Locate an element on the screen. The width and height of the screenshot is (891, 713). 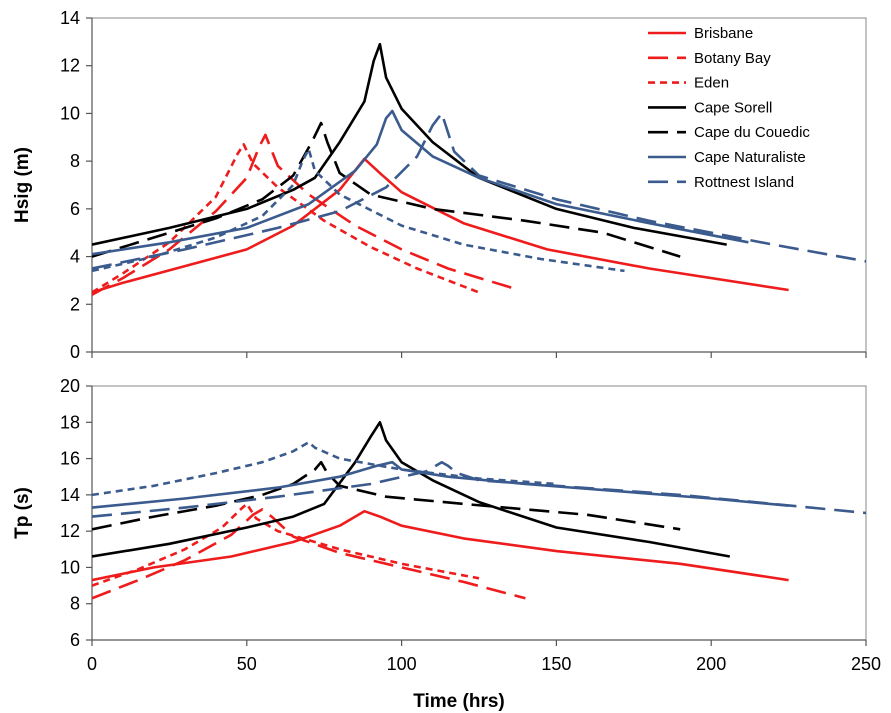
legend-label: Rottnest Island is located at coordinates (744, 182).